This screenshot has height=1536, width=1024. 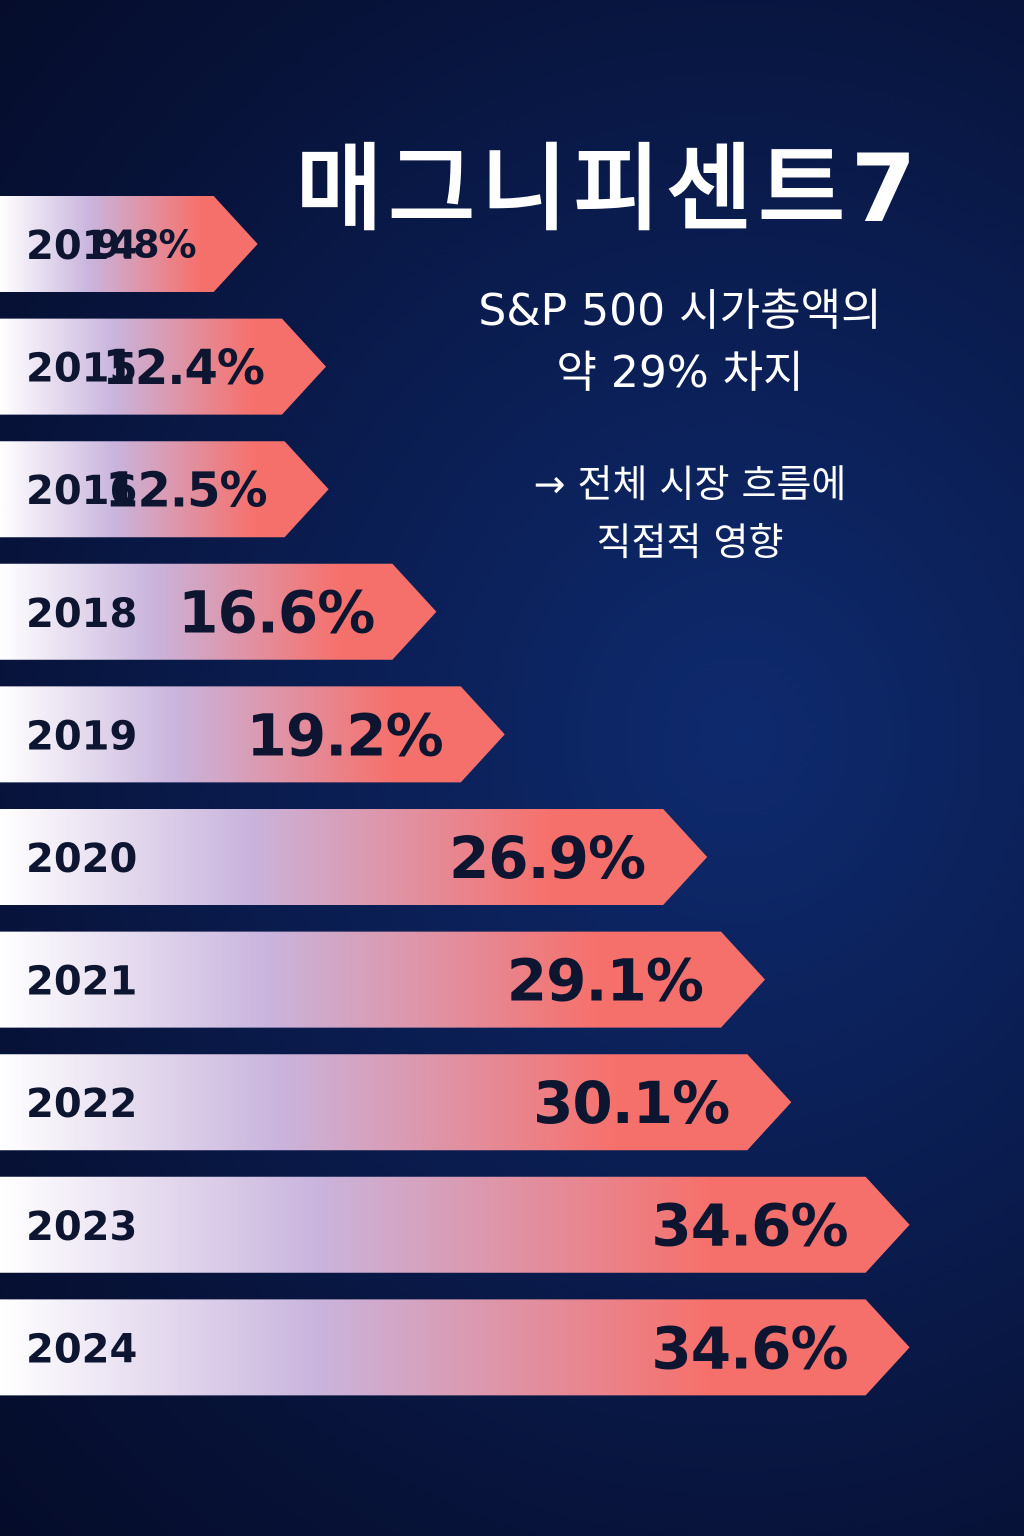 What do you see at coordinates (345, 735) in the screenshot?
I see `value-label: 19.2%` at bounding box center [345, 735].